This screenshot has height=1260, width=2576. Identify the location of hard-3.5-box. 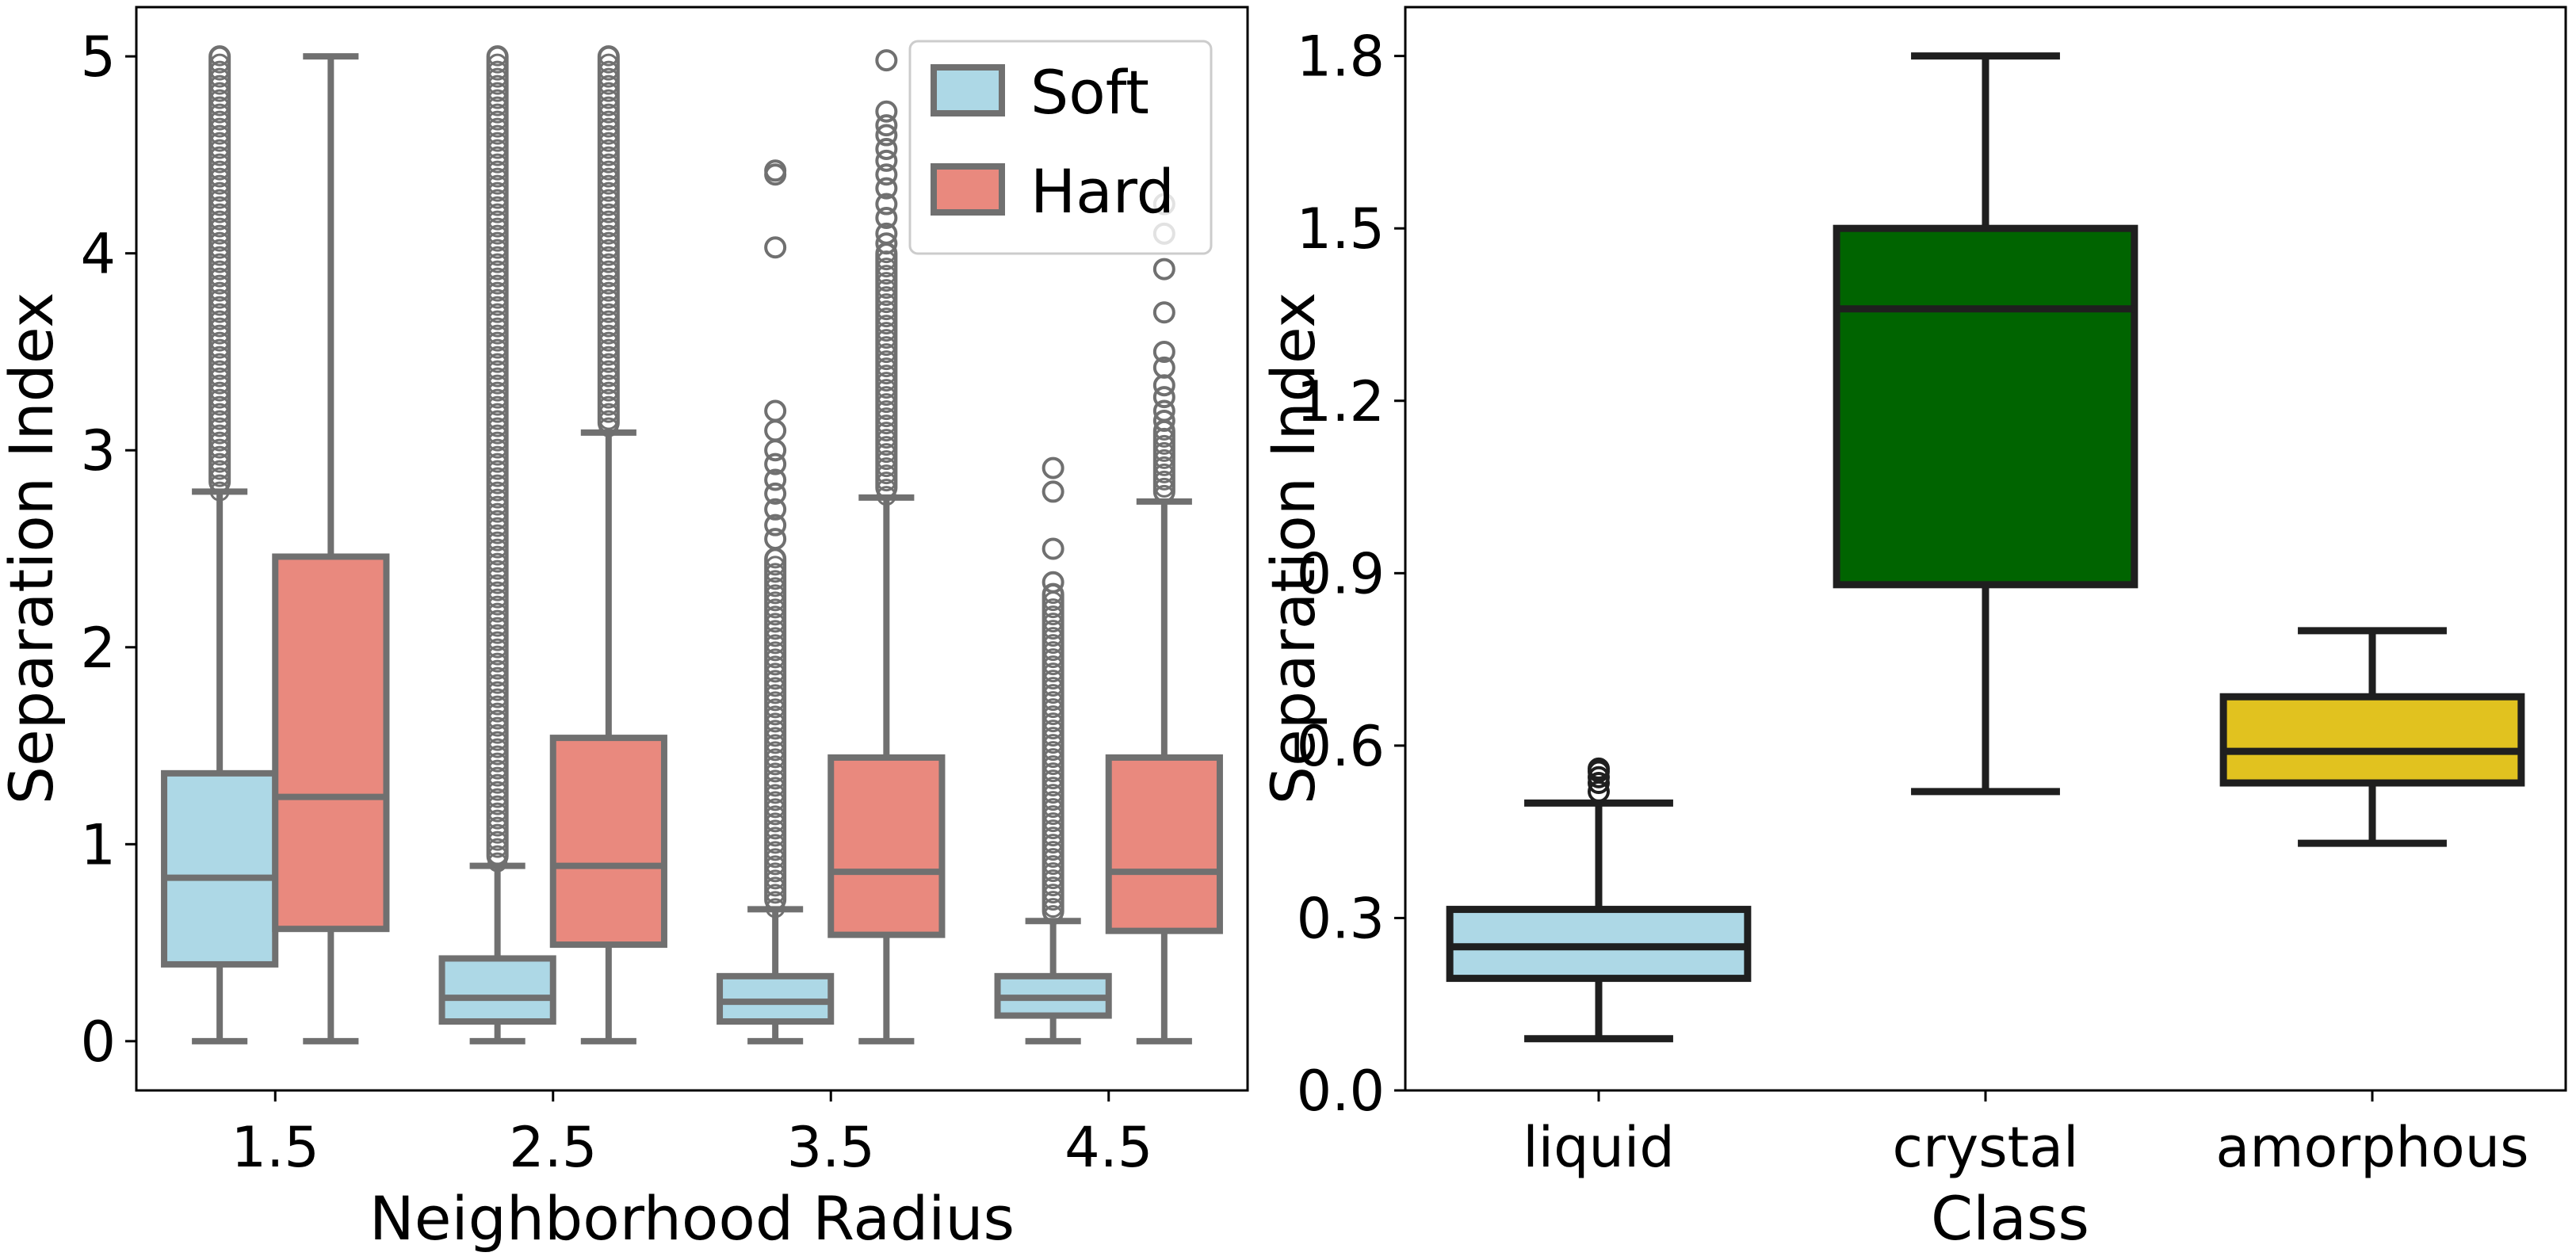
(886, 846).